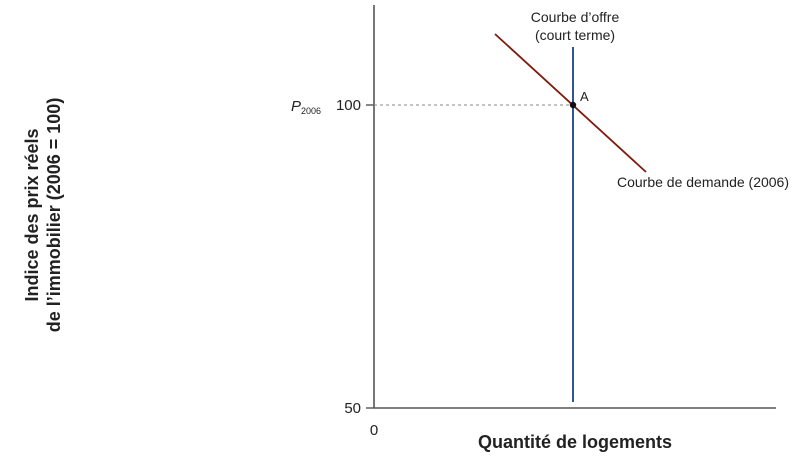  Describe the element at coordinates (352, 408) in the screenshot. I see `y-tick-50-label: 50` at that location.